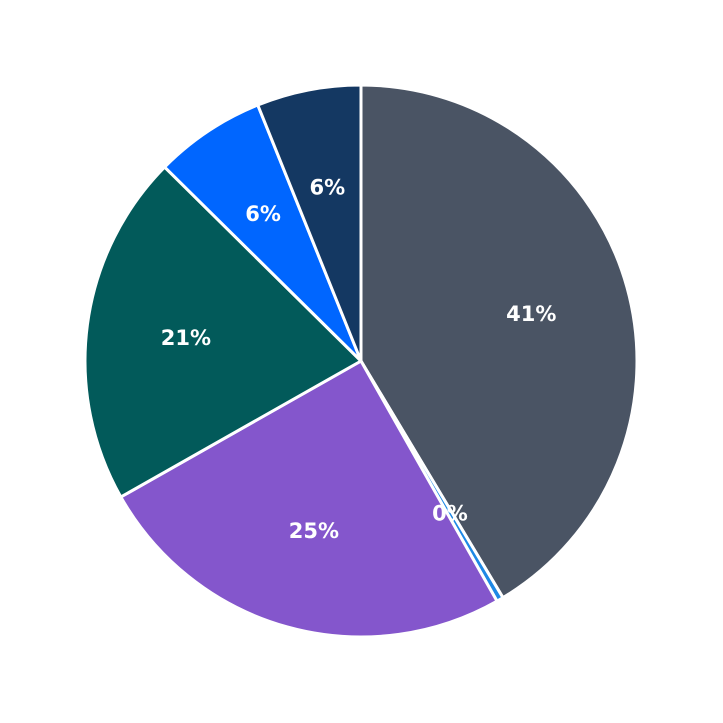  Describe the element at coordinates (314, 531) in the screenshot. I see `slice-percent-label: 25%` at that location.